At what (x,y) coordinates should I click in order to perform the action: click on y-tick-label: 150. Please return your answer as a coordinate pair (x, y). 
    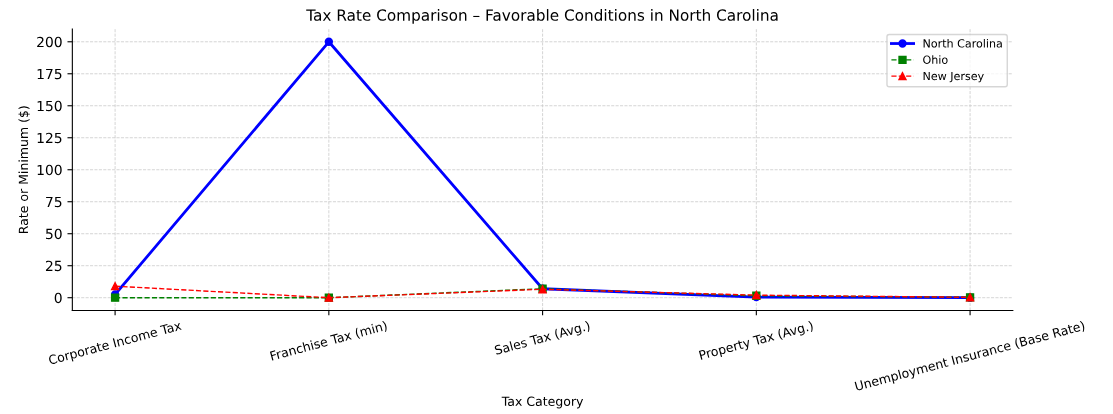
    Looking at the image, I should click on (49, 106).